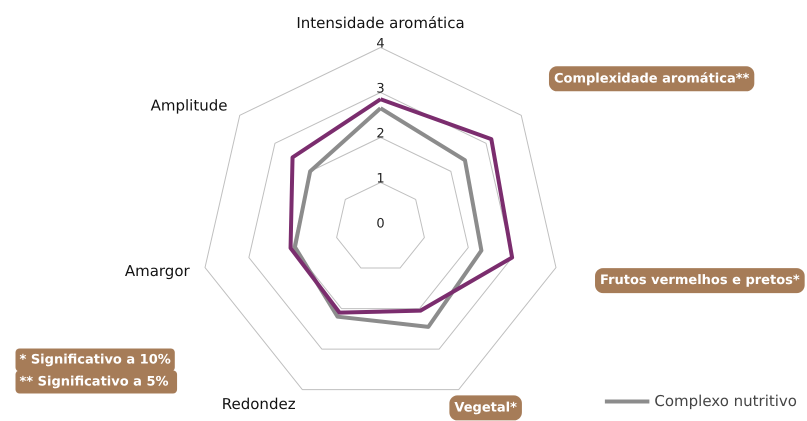  Describe the element at coordinates (380, 23) in the screenshot. I see `spoke-label: Intensidade aromática` at that location.